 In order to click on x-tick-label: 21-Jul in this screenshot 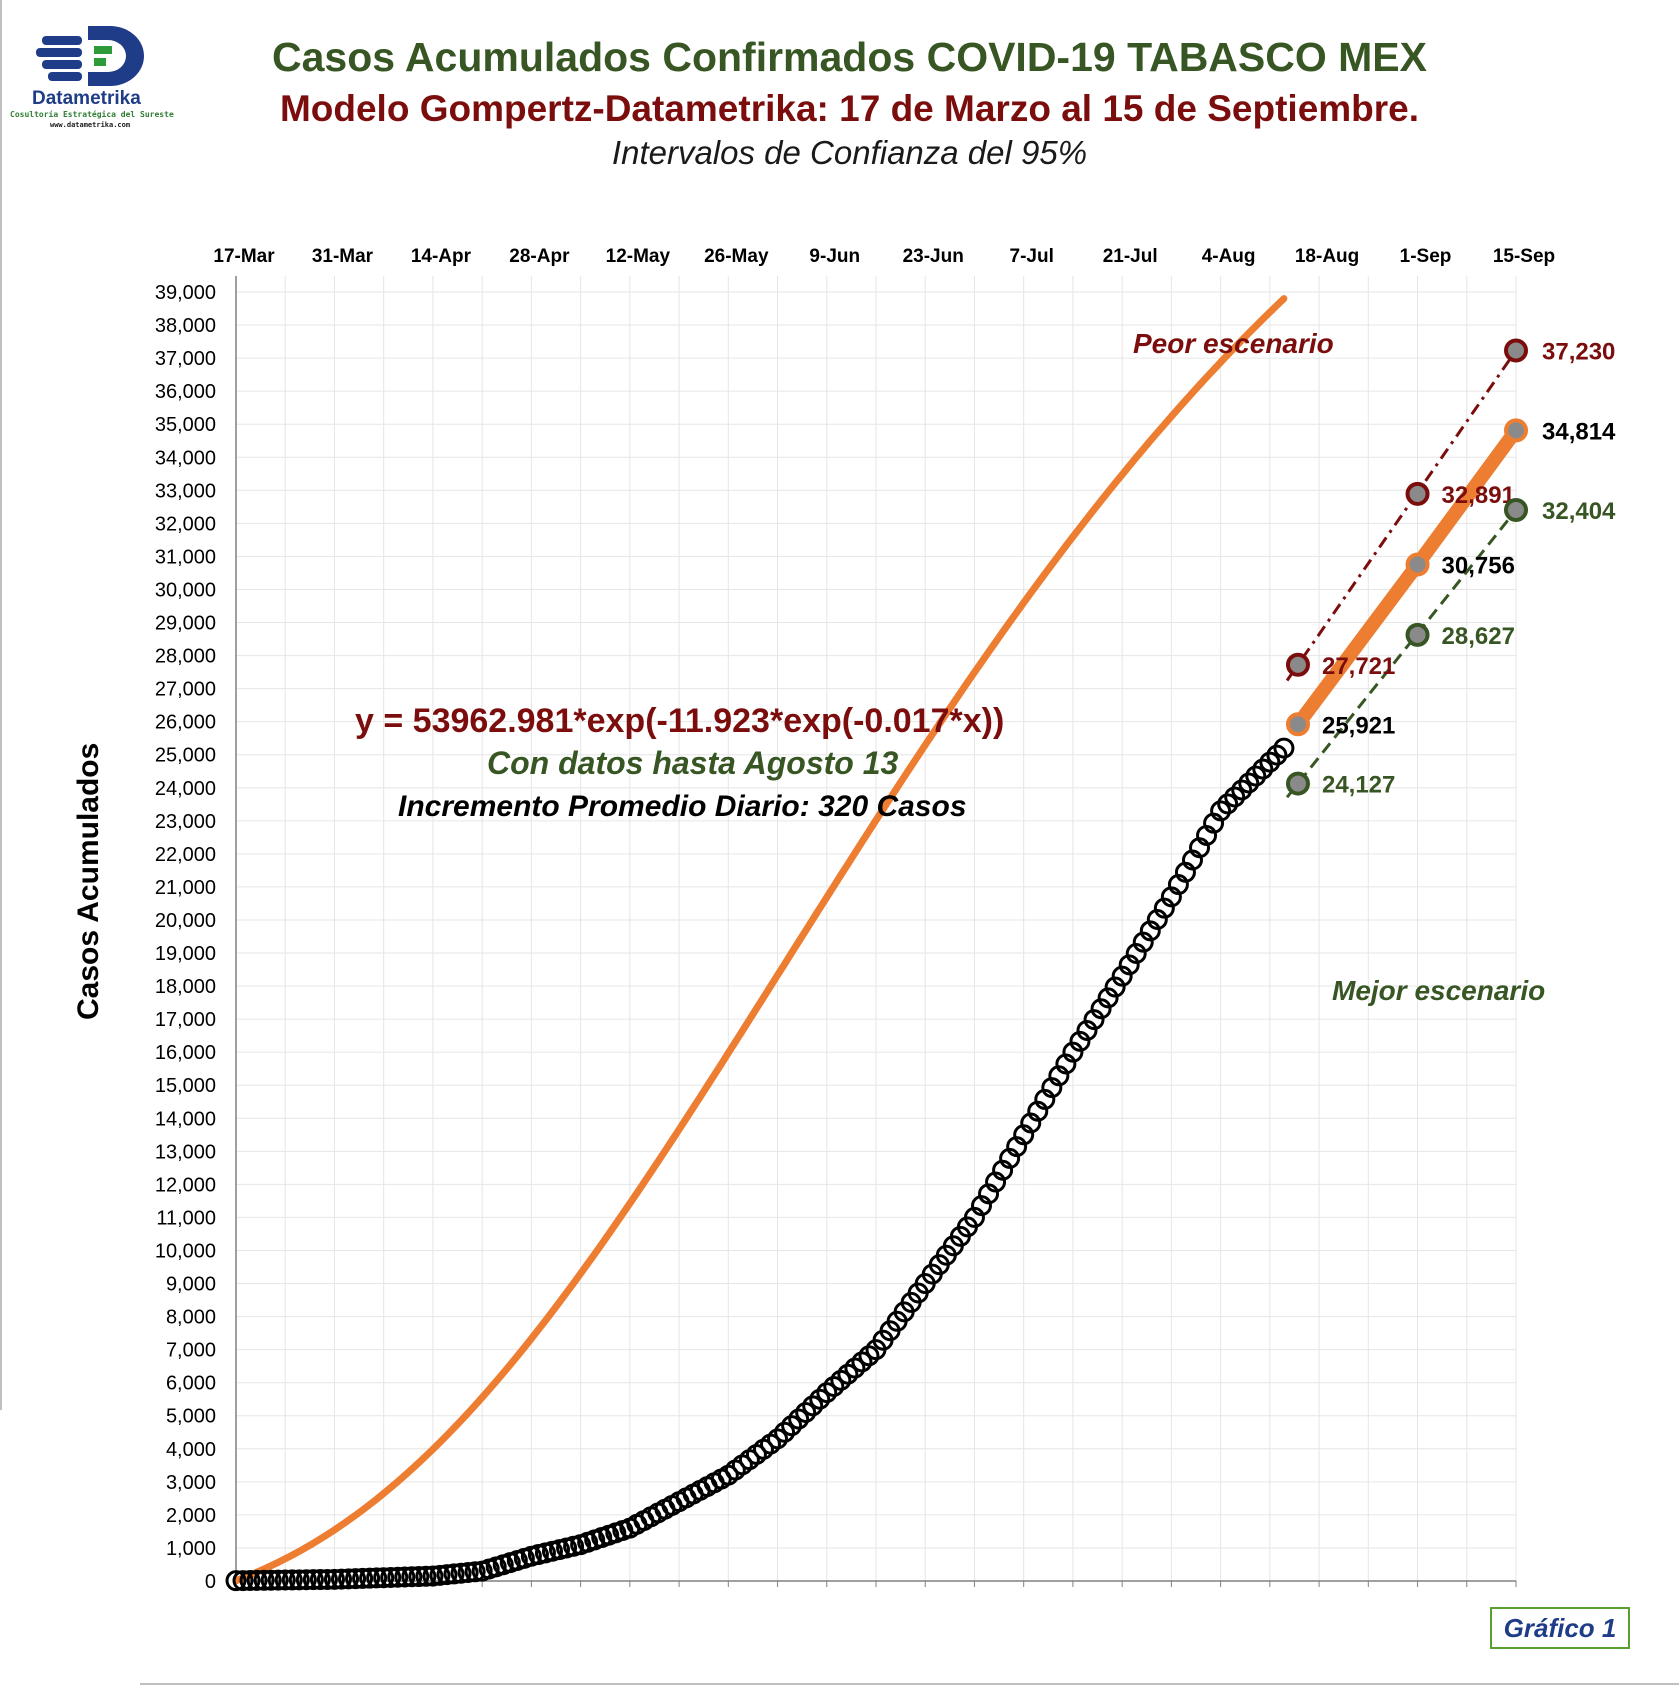, I will do `click(1130, 256)`.